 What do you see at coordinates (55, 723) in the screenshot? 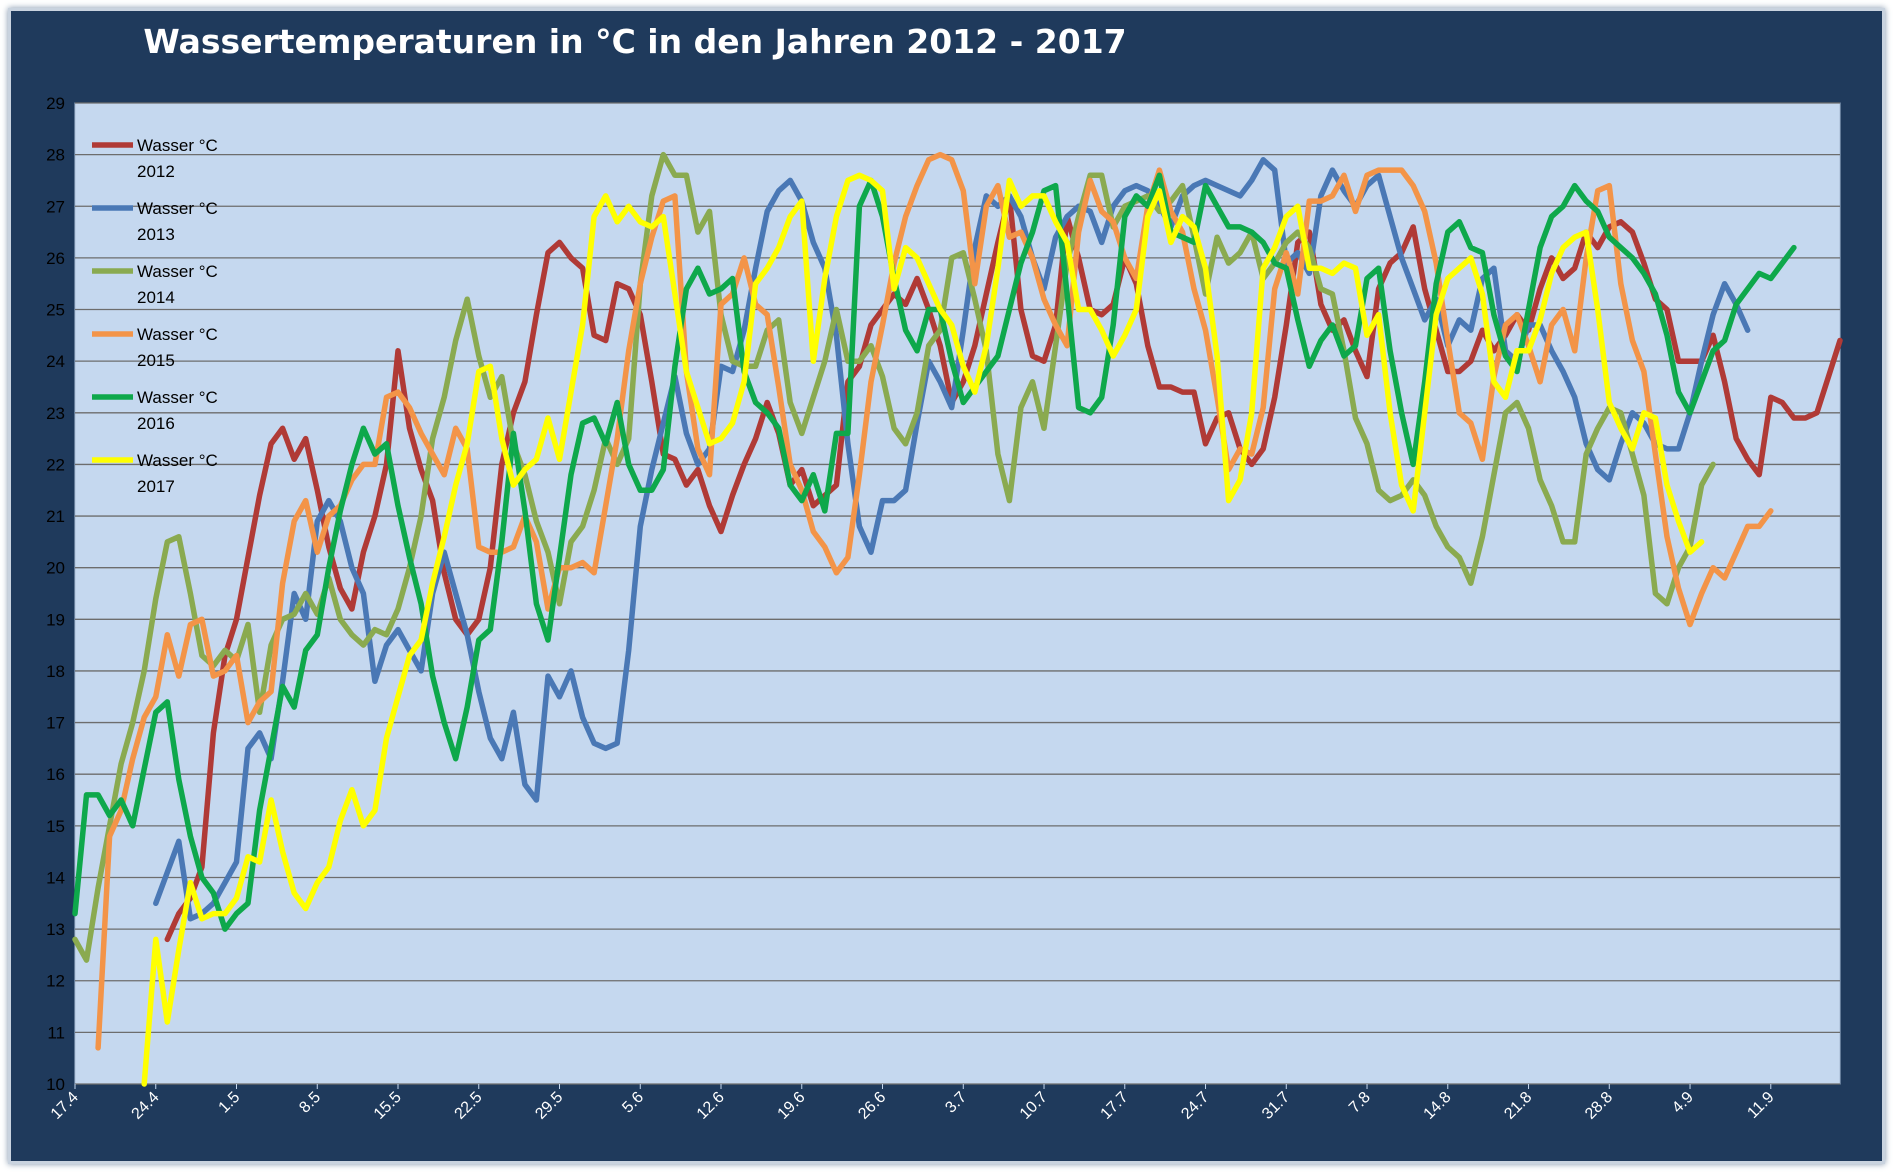
I see `y-tick-label: 17` at bounding box center [55, 723].